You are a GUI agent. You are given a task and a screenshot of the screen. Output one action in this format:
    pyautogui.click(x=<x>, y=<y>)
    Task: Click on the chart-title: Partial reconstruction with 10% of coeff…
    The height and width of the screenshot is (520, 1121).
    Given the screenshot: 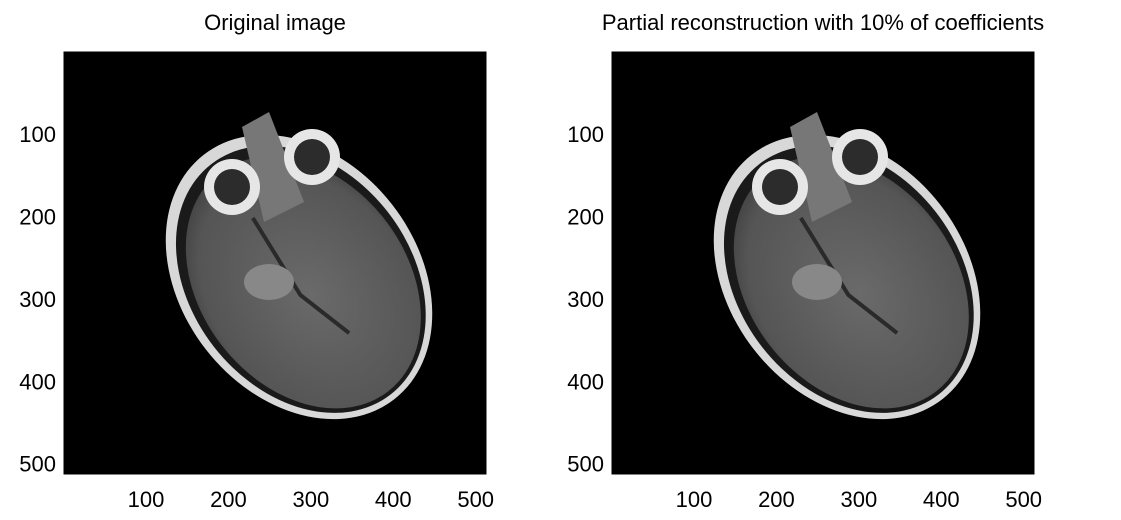 What is the action you would take?
    pyautogui.click(x=823, y=22)
    